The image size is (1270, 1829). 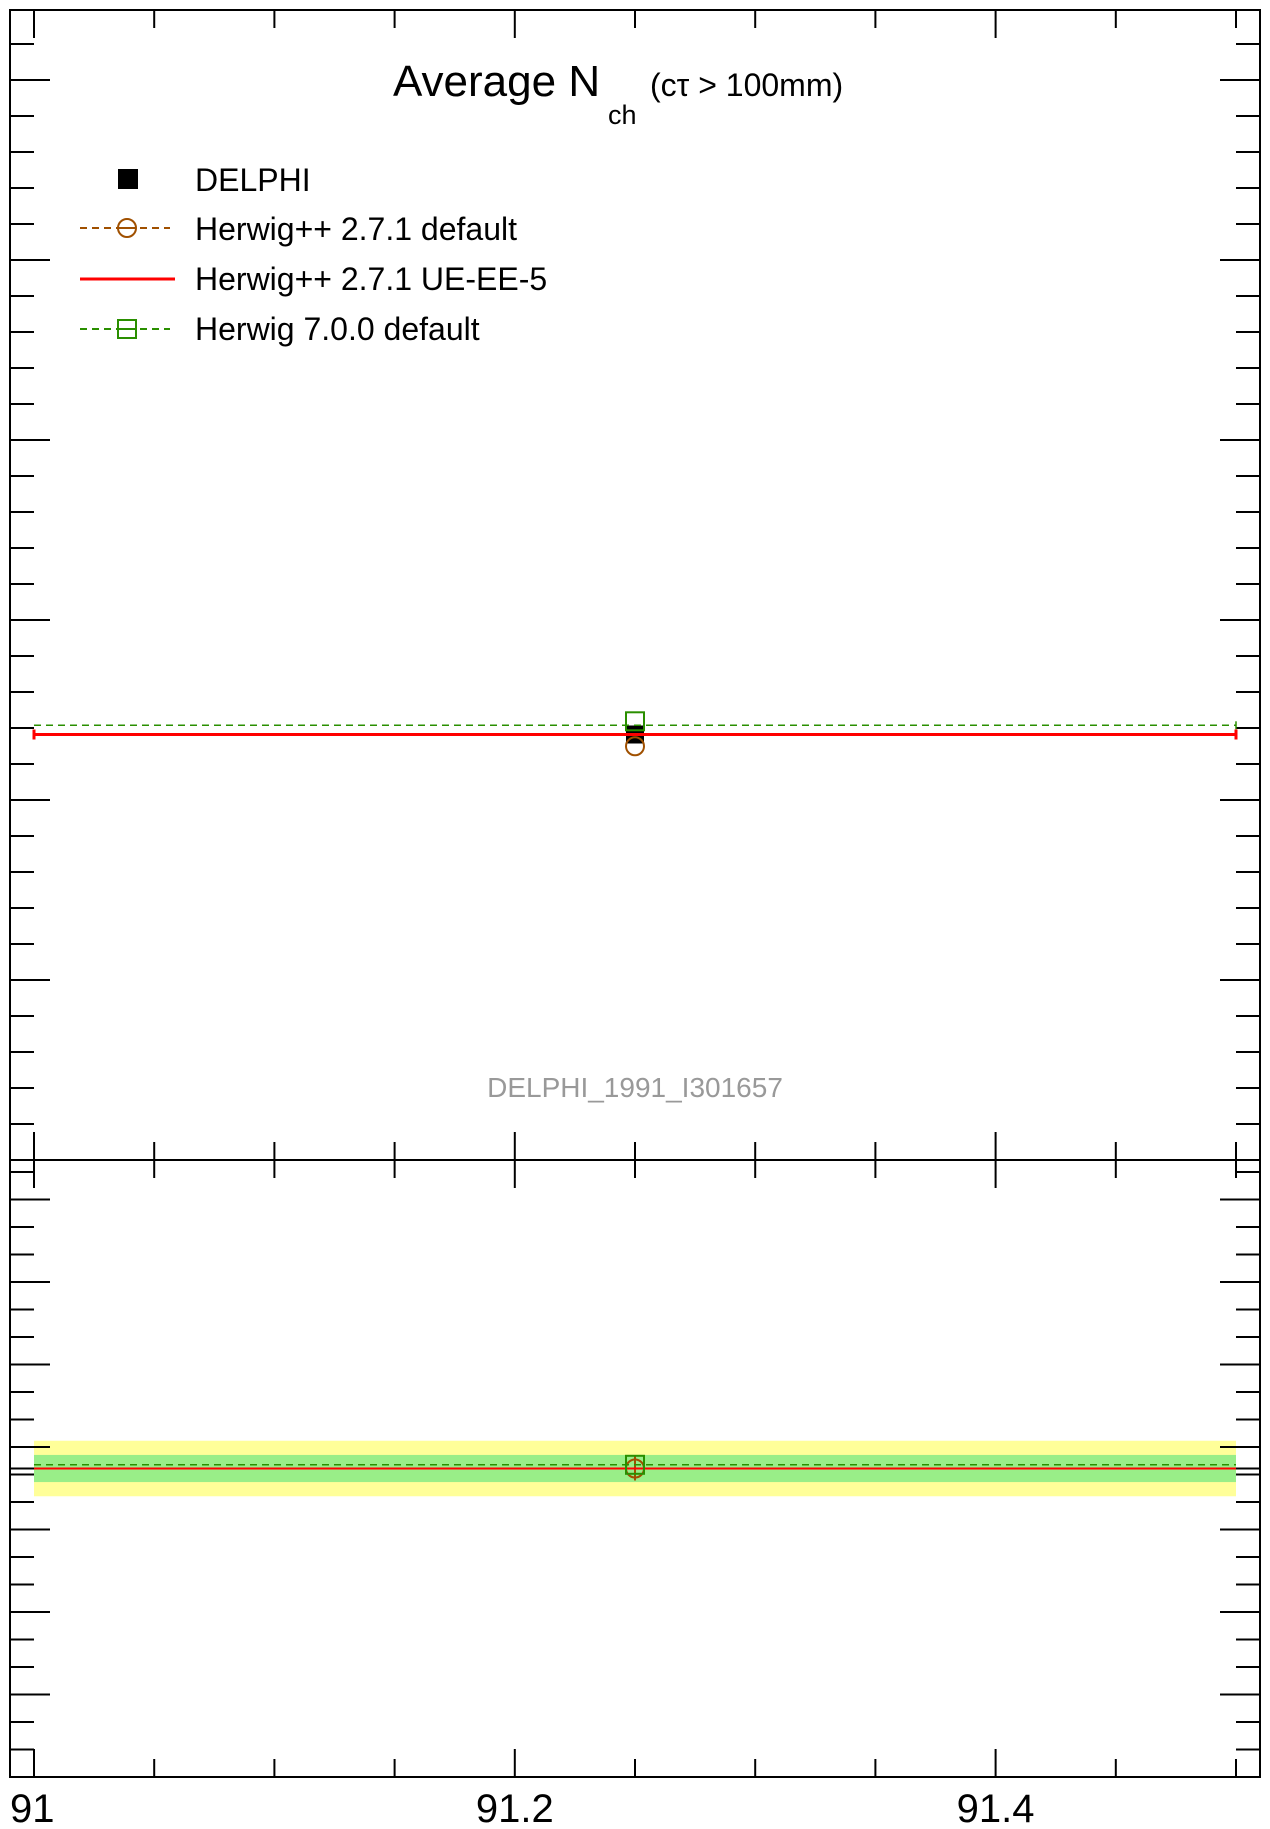 I want to click on legend-item-herwig7-default: Herwig 7.0.0 default, so click(x=280, y=329).